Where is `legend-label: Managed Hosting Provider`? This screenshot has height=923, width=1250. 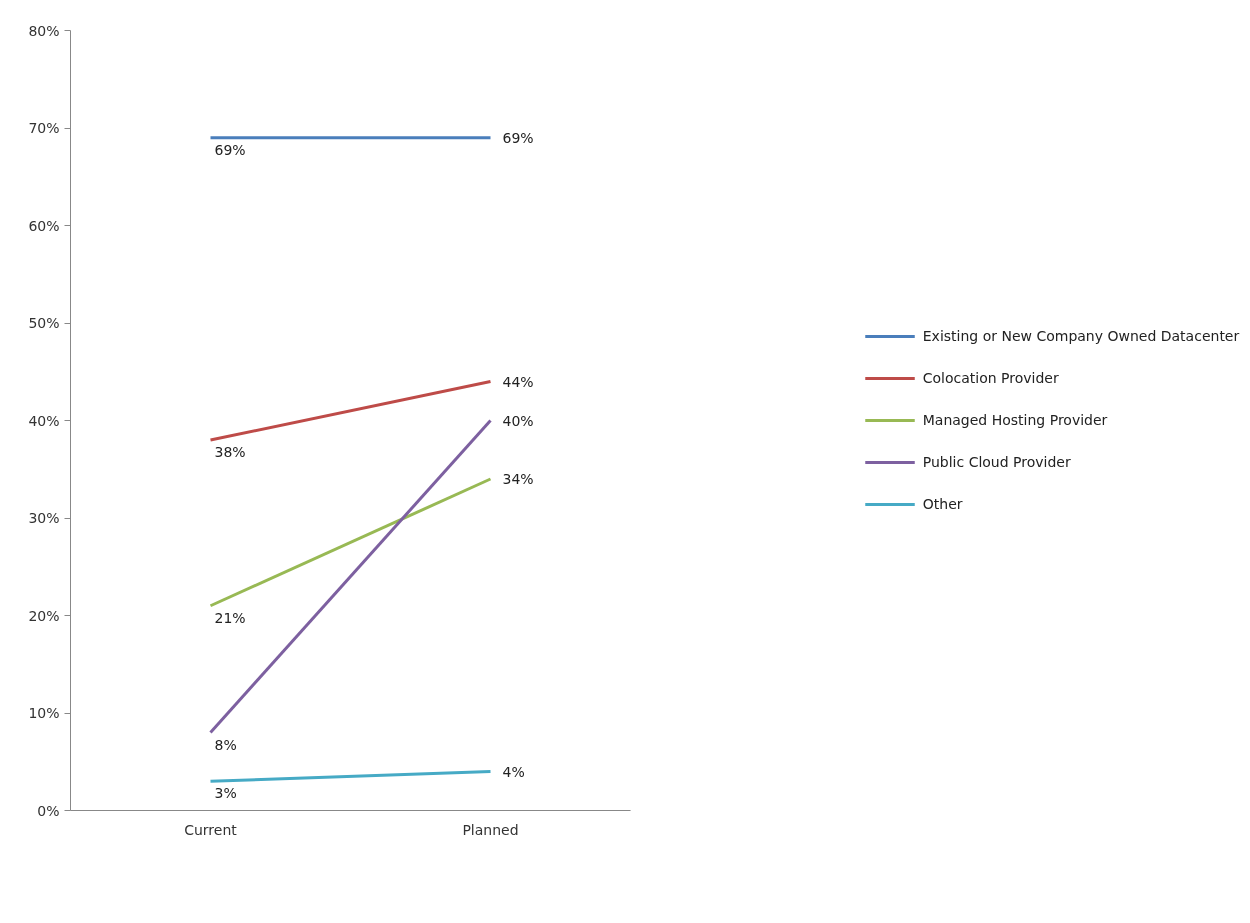
legend-label: Managed Hosting Provider is located at coordinates (1015, 420).